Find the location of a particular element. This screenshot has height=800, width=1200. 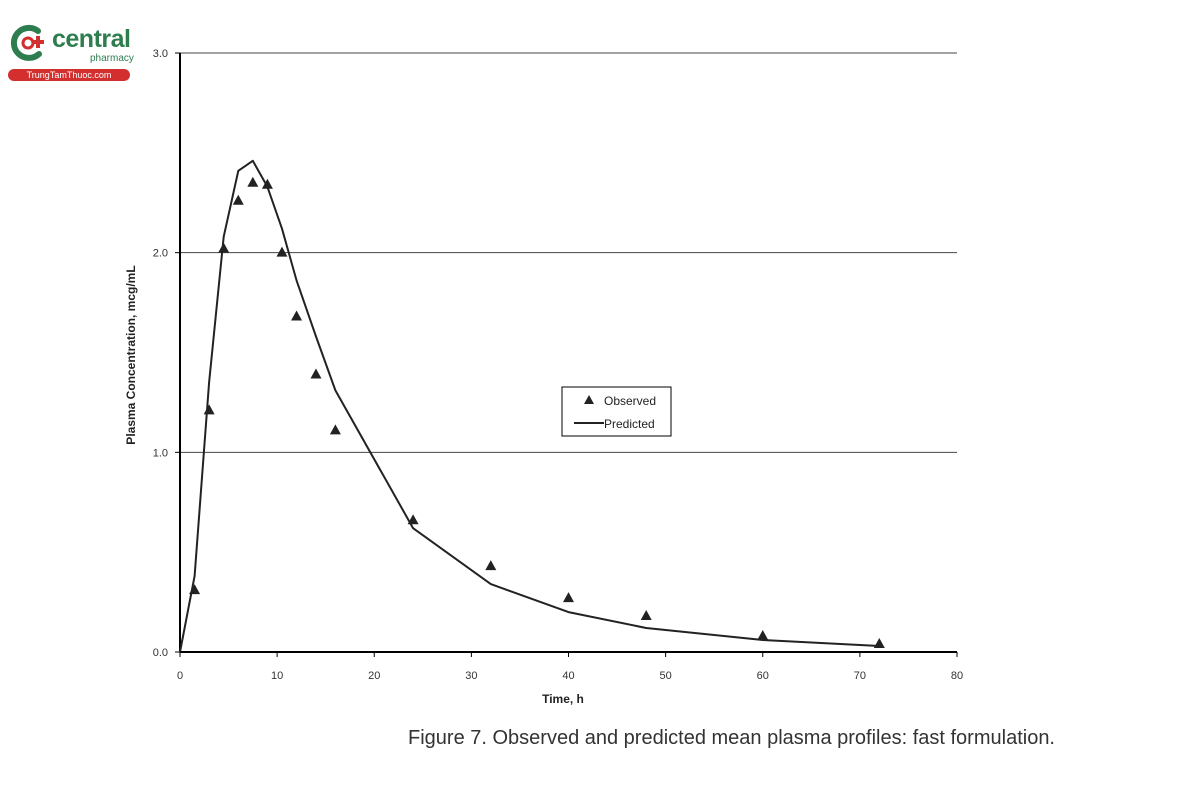

central-pharmacy-logo: central pharmacy TrungTamThuoc.com is located at coordinates (70, 53).